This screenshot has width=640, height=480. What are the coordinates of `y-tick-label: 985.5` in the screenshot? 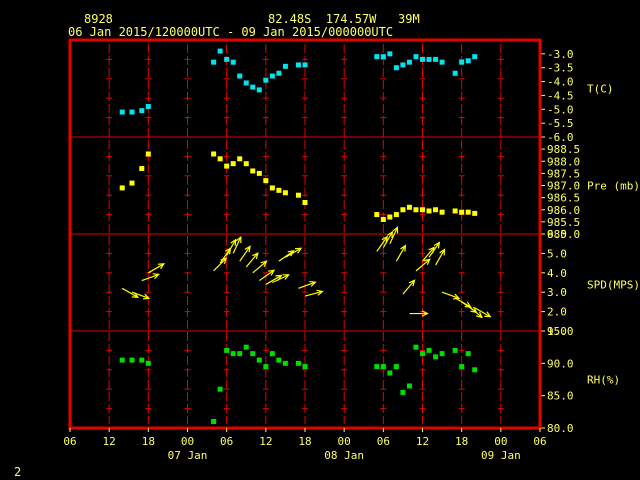 It's located at (563, 222).